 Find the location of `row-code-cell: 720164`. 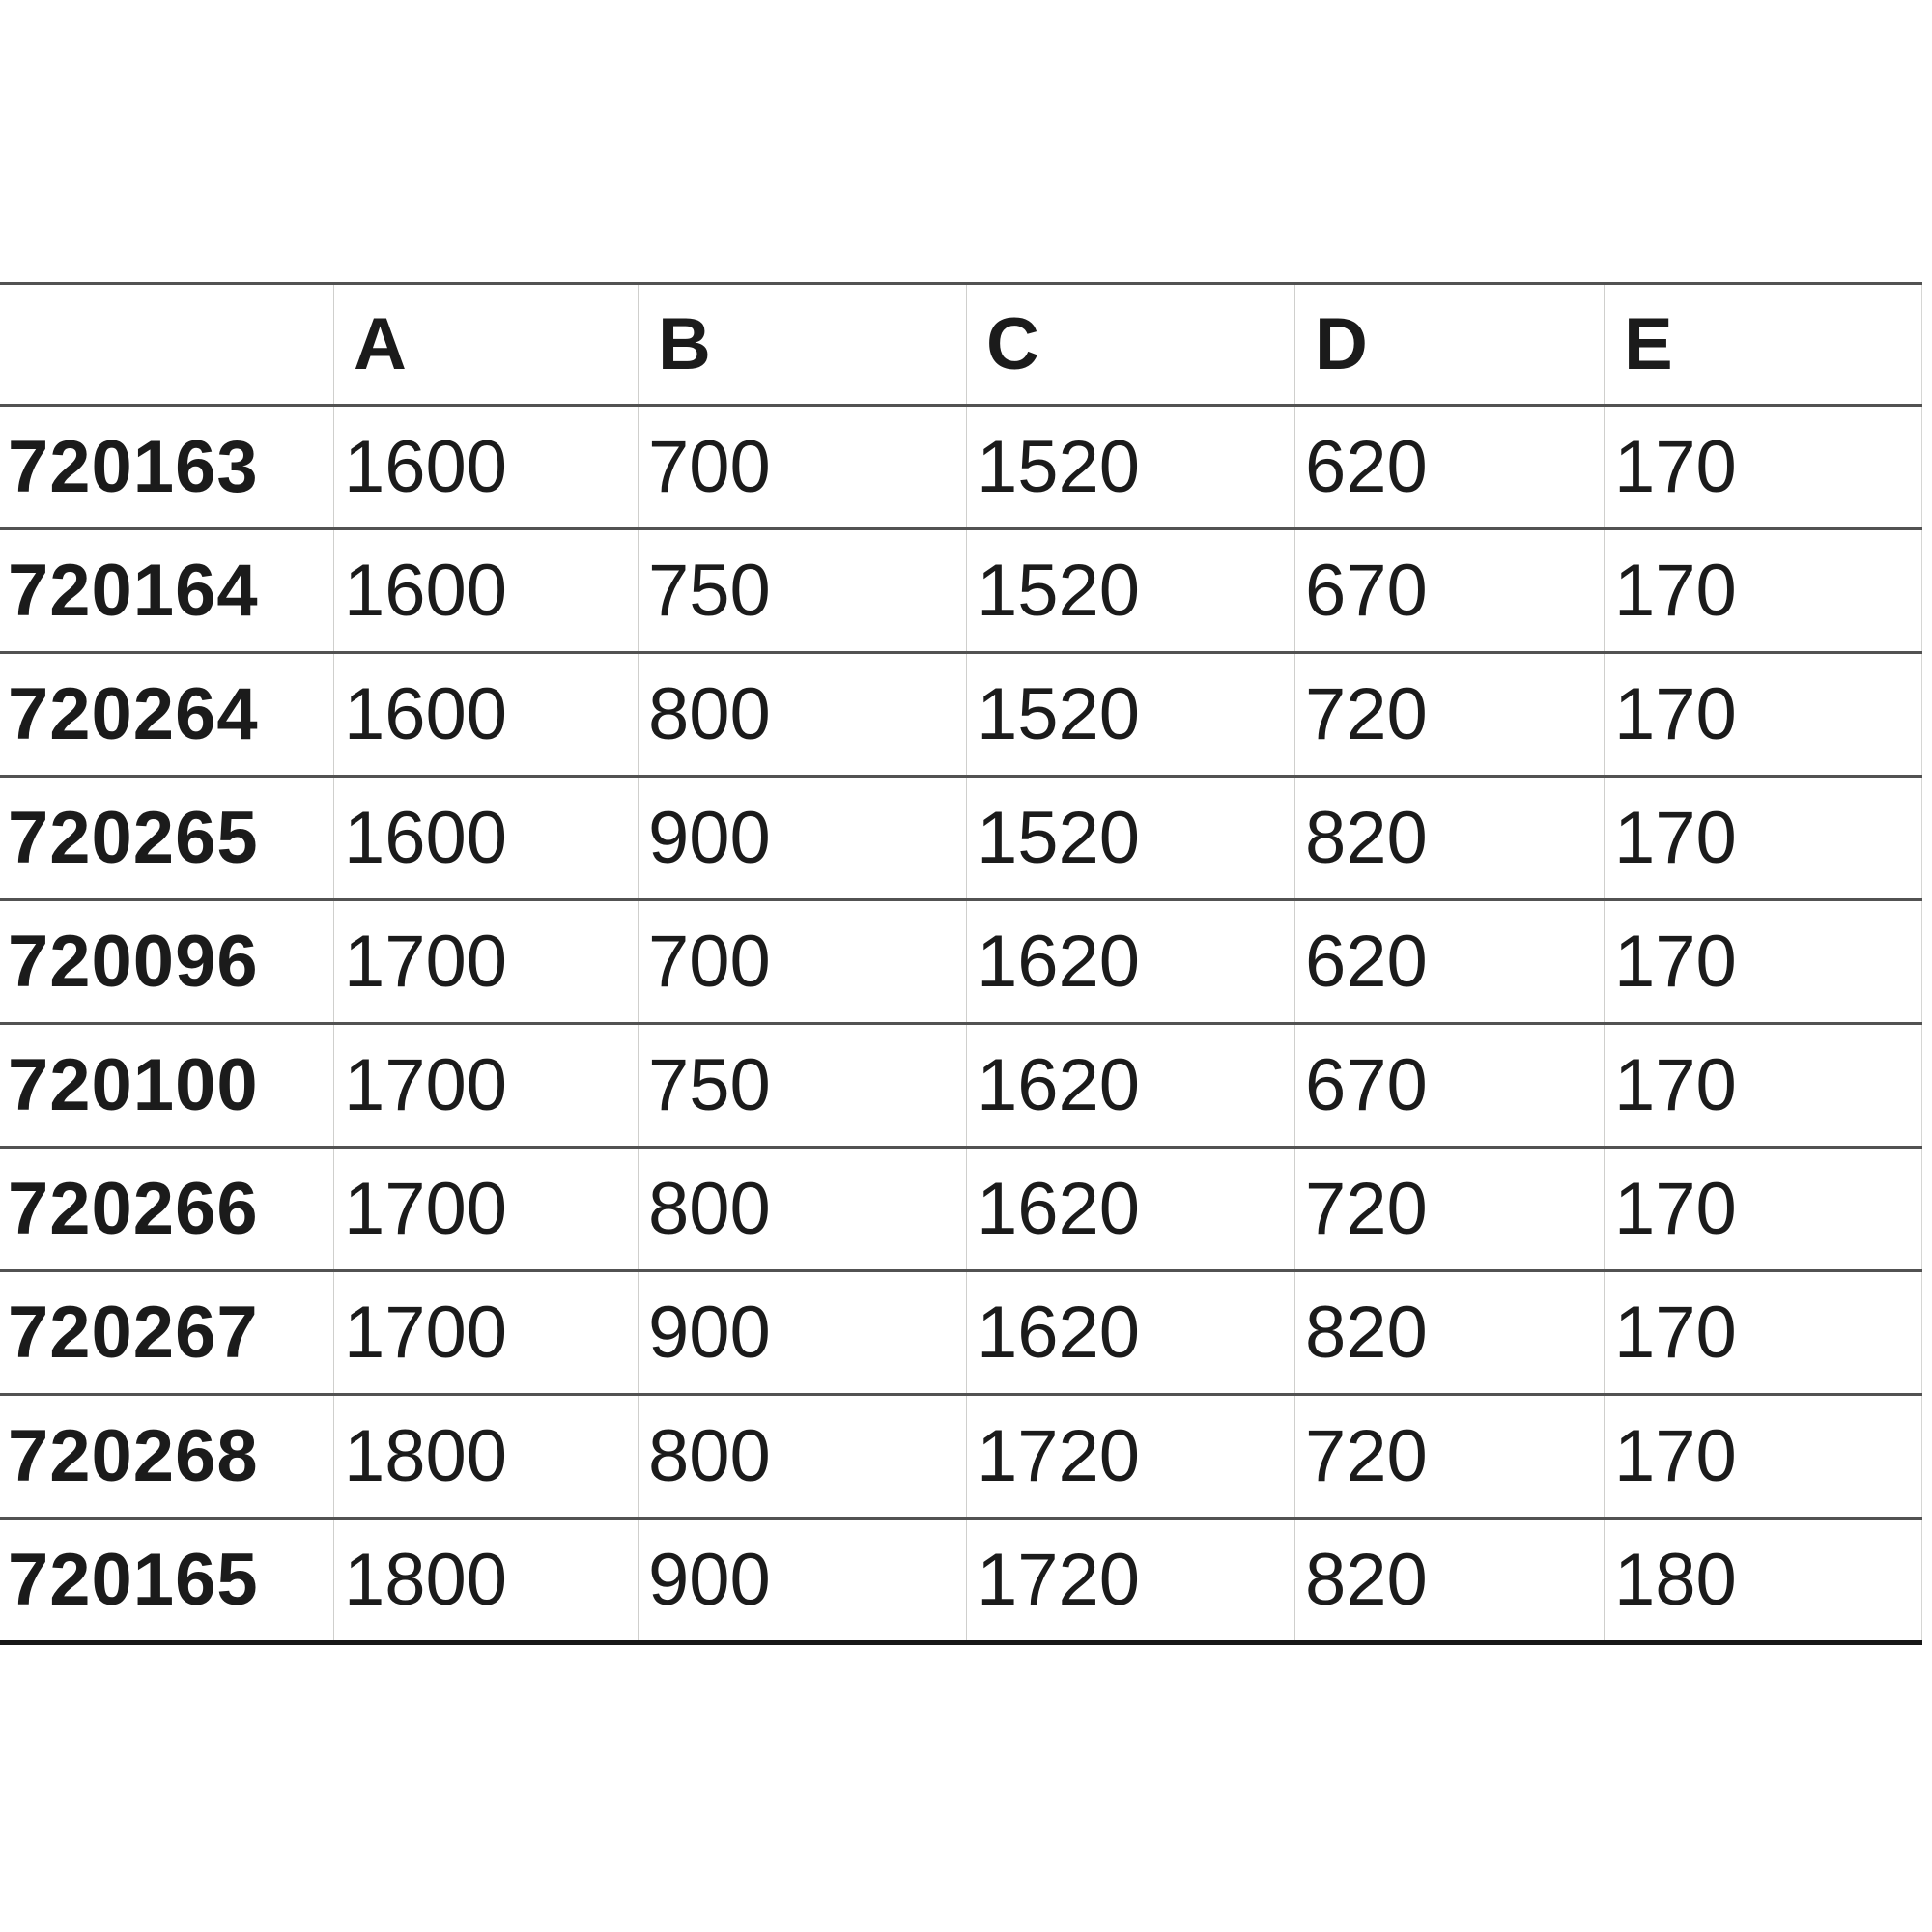

row-code-cell: 720164 is located at coordinates (133, 591).